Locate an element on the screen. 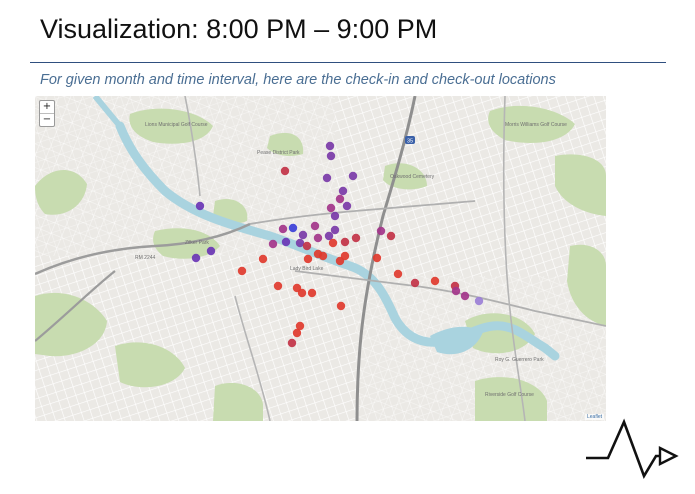 The height and width of the screenshot is (494, 695). map-label: Riverside Golf Course is located at coordinates (509, 395).